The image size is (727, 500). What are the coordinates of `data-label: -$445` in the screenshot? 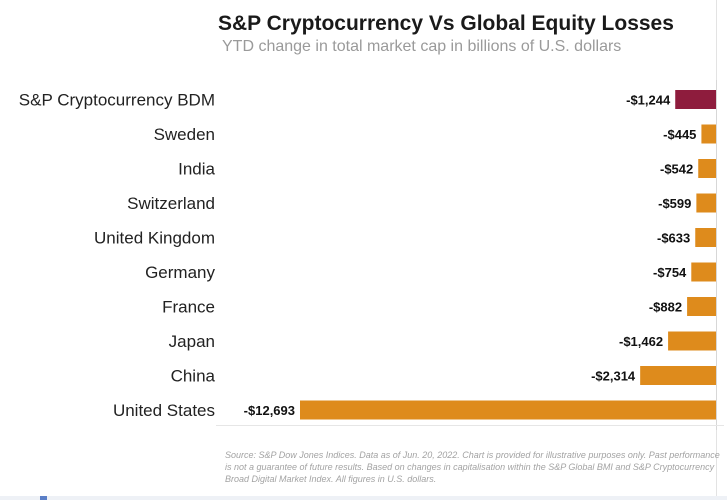 It's located at (679, 134).